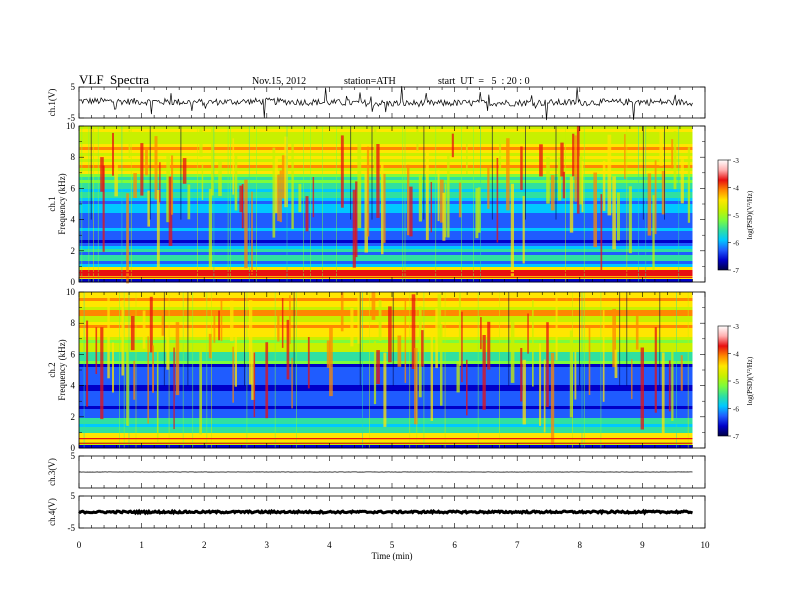  Describe the element at coordinates (385, 103) in the screenshot. I see `ch1-waveform-trace` at that location.